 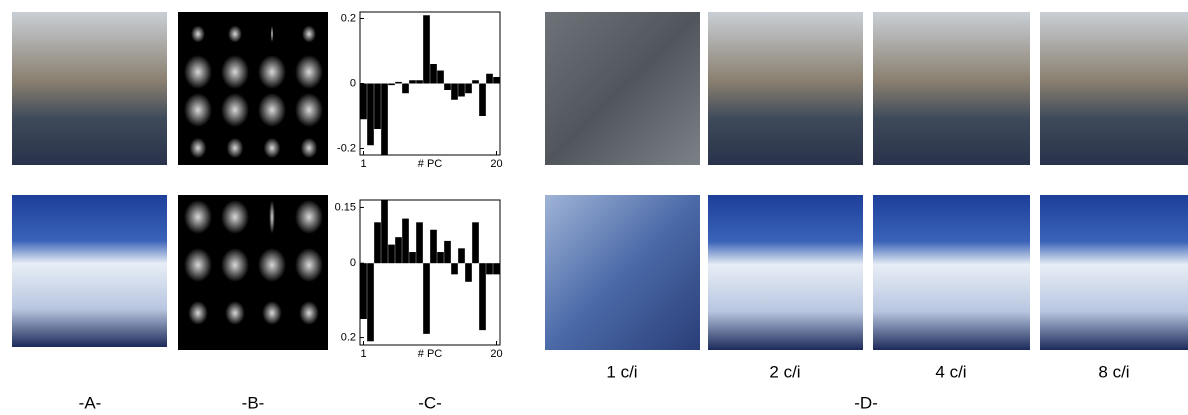 I want to click on panel-label: -B-, so click(x=253, y=402).